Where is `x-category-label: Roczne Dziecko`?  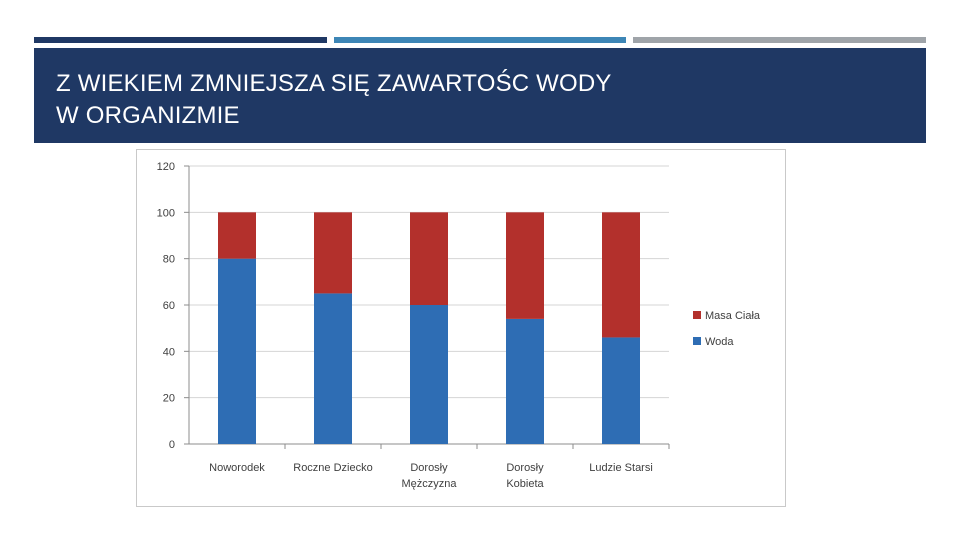
x-category-label: Roczne Dziecko is located at coordinates (332, 468).